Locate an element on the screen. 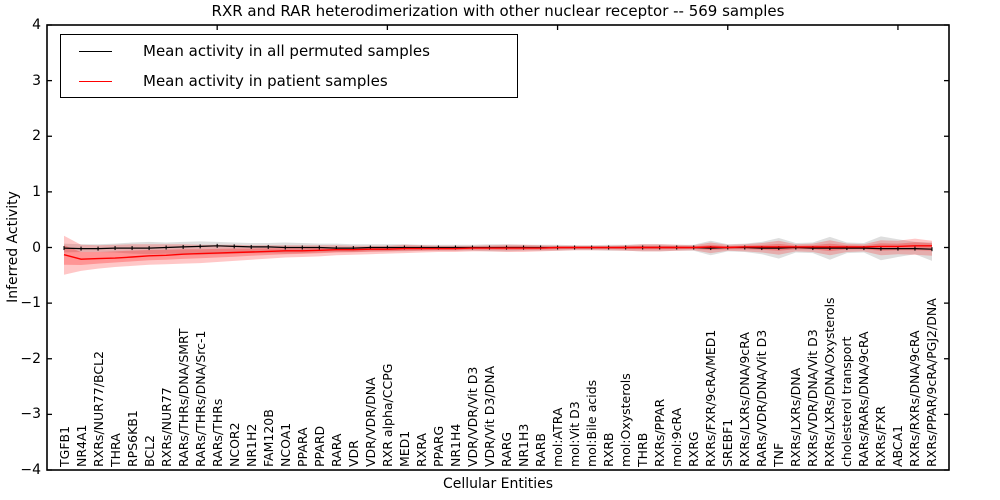 The image size is (1000, 500). y-tick-label: 0 is located at coordinates (36, 247).